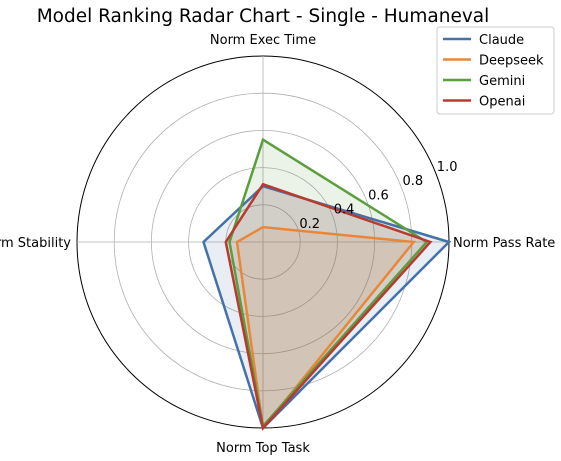  I want to click on radial-tick-label: 0.4, so click(344, 210).